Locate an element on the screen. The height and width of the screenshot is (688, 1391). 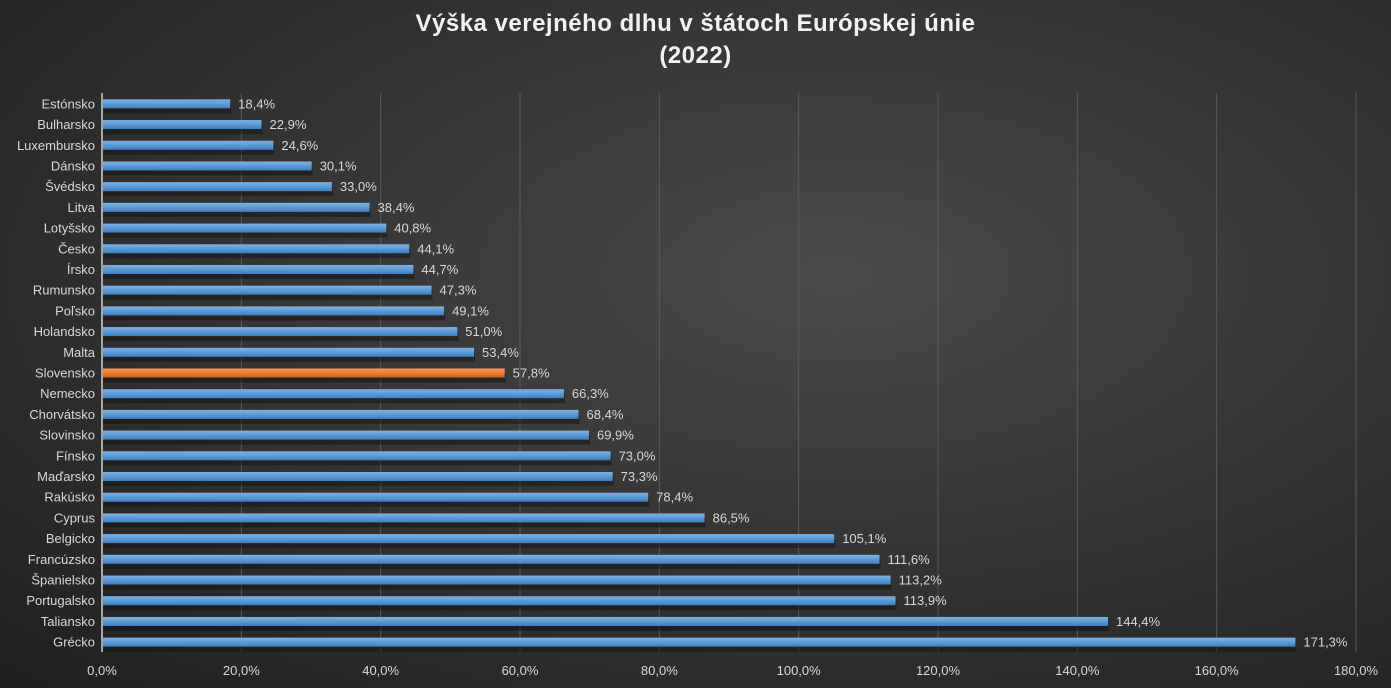
category-label: Estónsko is located at coordinates (68, 103).